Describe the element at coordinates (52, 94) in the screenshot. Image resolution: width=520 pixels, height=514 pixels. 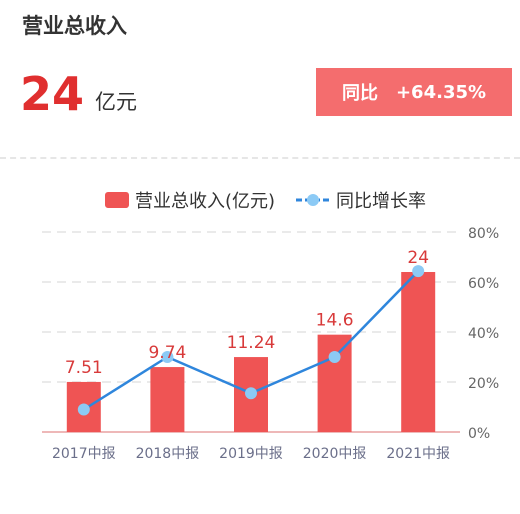
I see `revenue-value: 24` at that location.